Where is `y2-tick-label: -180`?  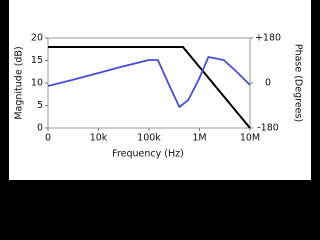
y2-tick-label: -180 is located at coordinates (268, 128).